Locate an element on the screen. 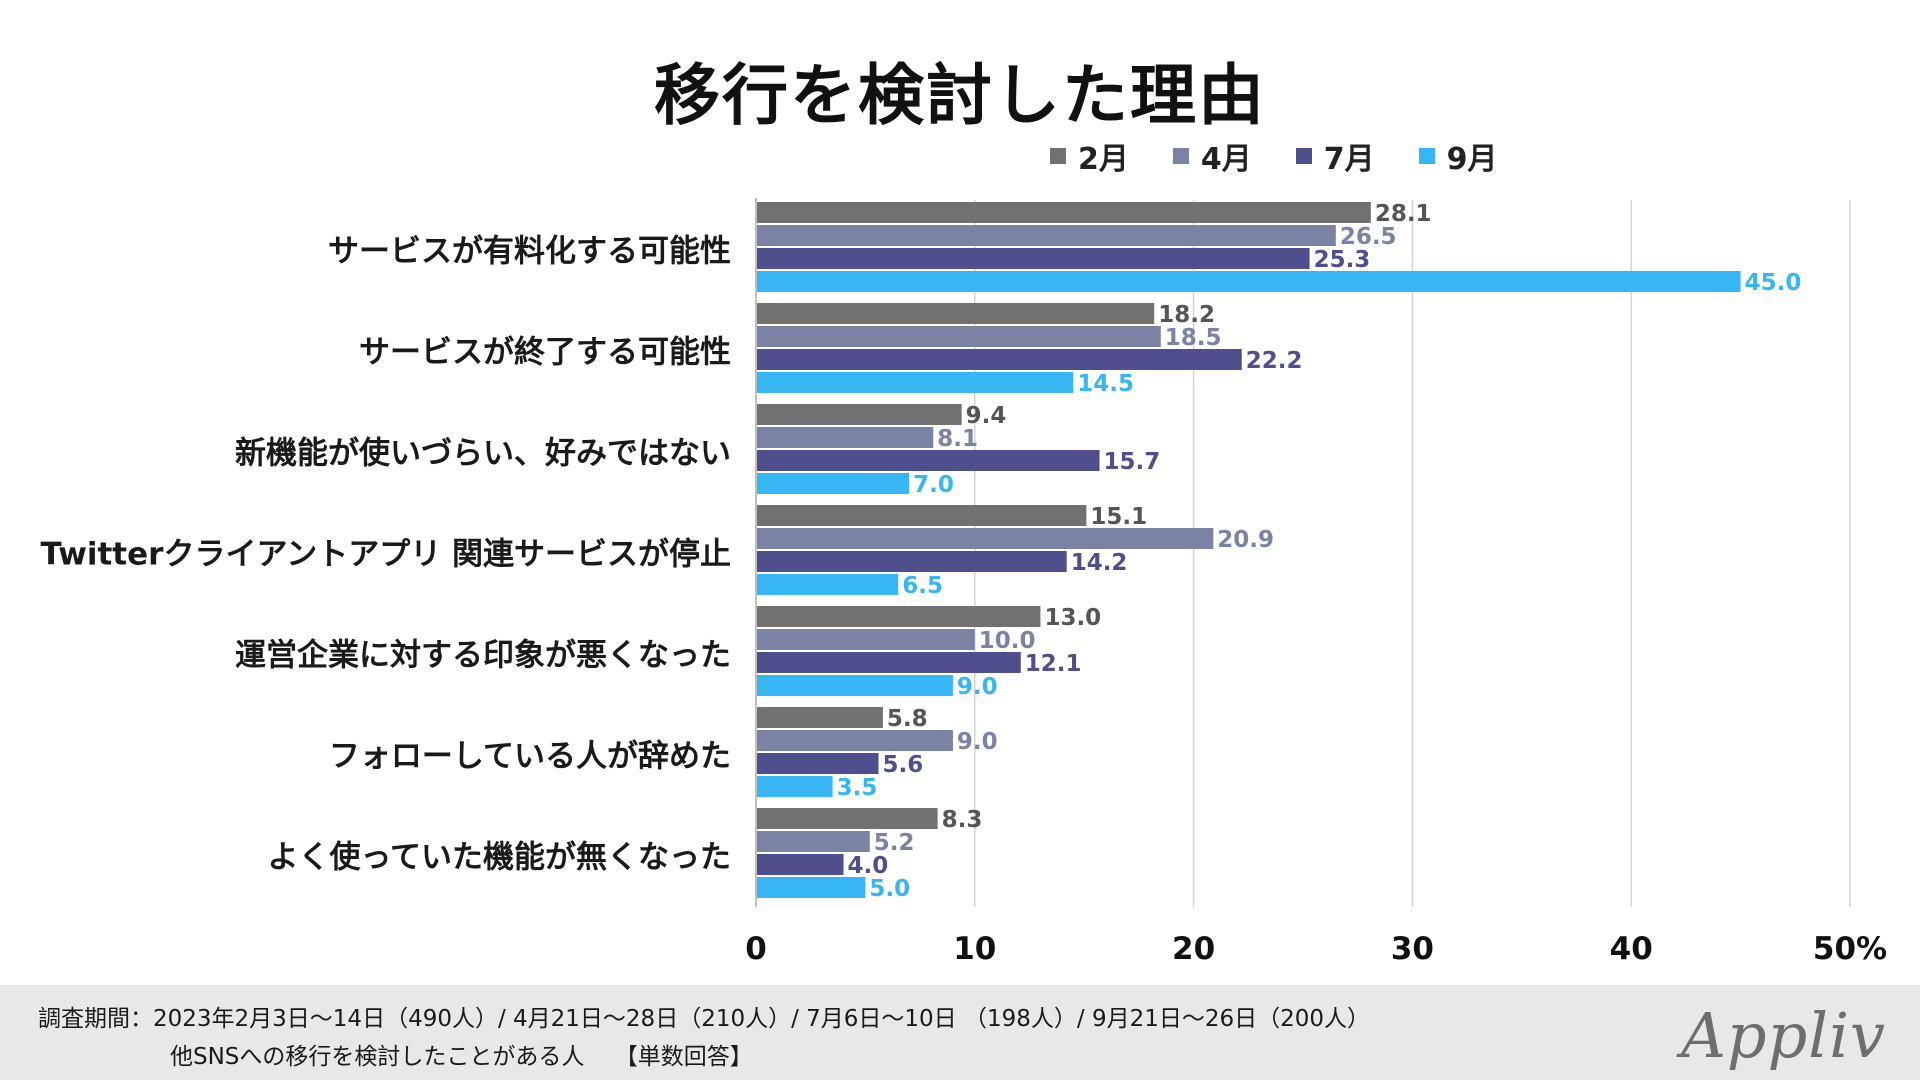  category-label: フォローしている人が辞めた is located at coordinates (530, 757).